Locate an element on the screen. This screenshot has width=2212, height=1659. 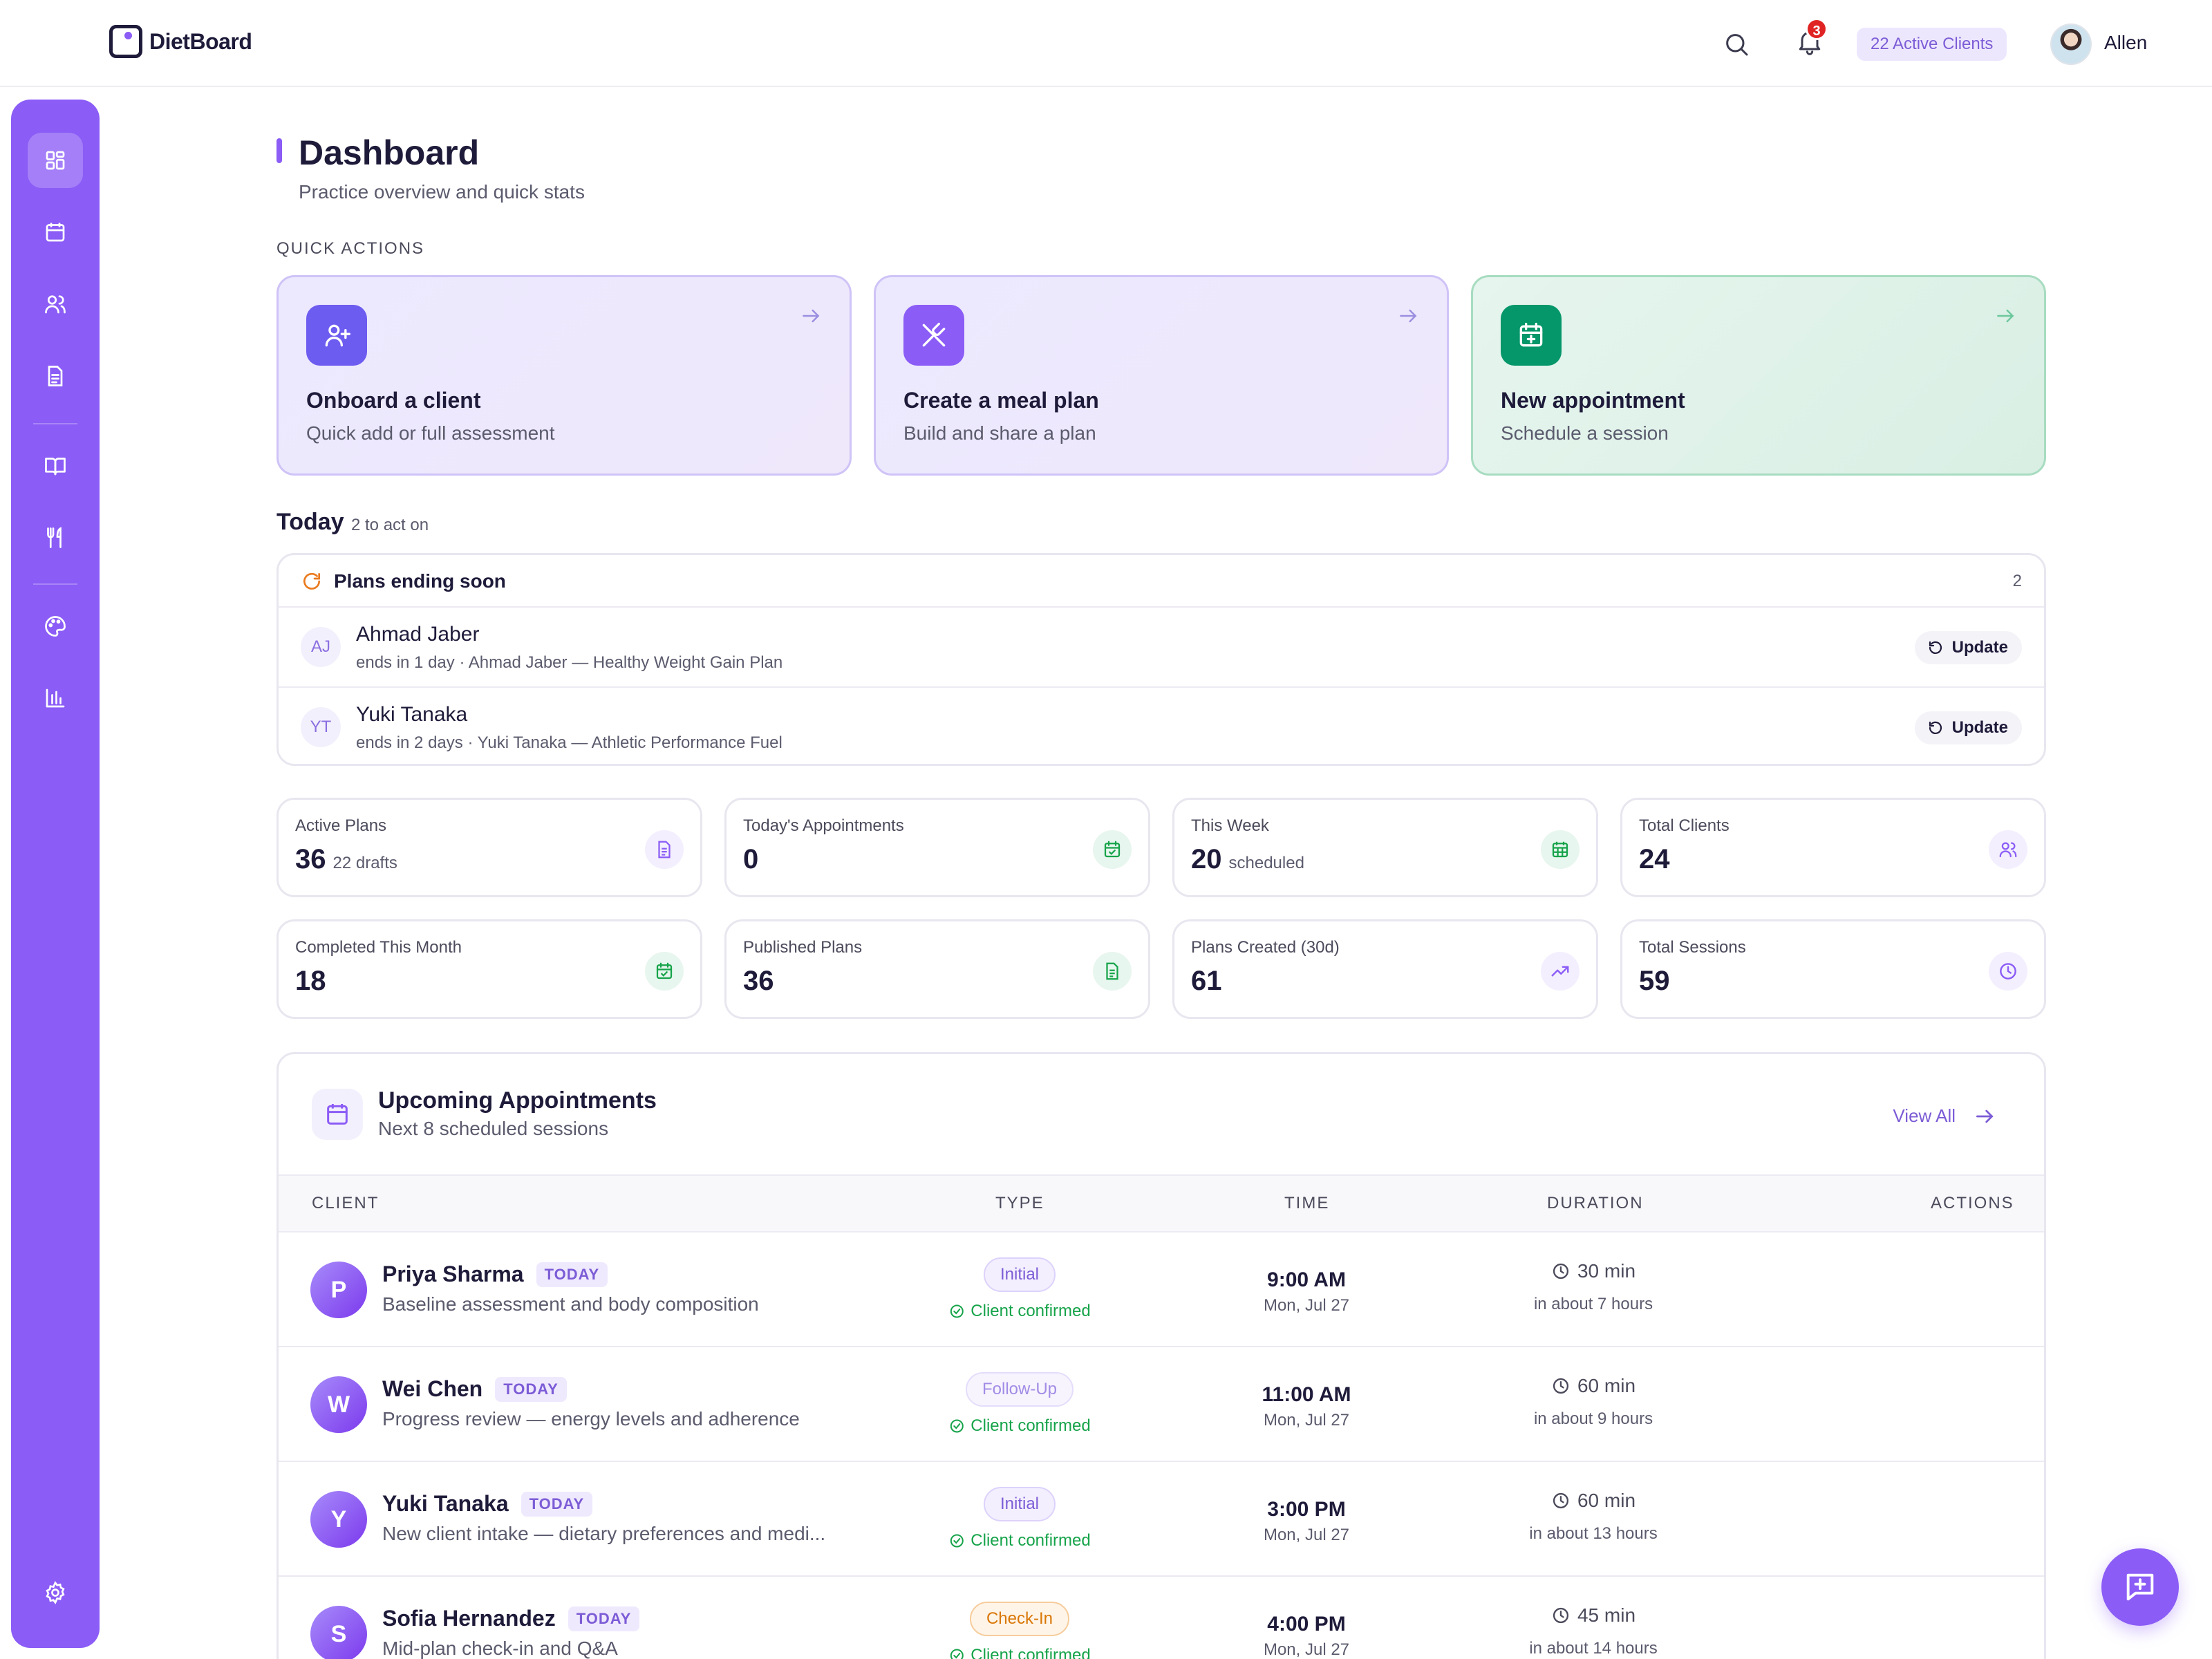
stat-completed-this-month: Completed This Month 18 is located at coordinates (489, 969).